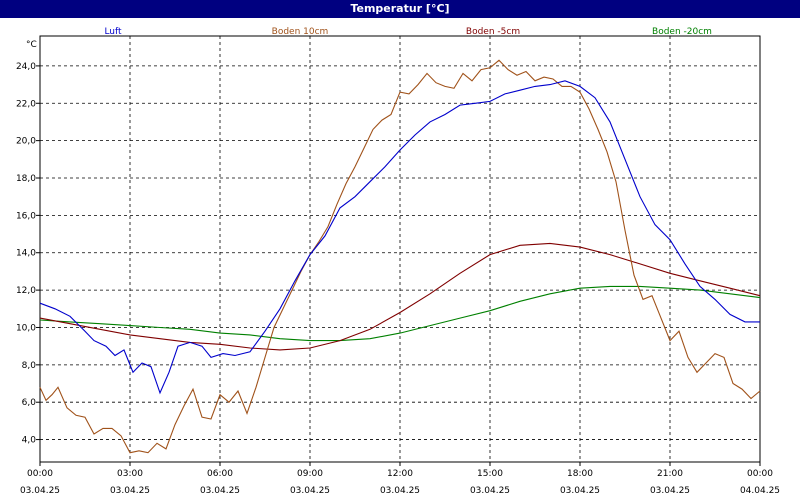 This screenshot has width=800, height=500. Describe the element at coordinates (29, 441) in the screenshot. I see `y-tick-label: 4,0` at that location.